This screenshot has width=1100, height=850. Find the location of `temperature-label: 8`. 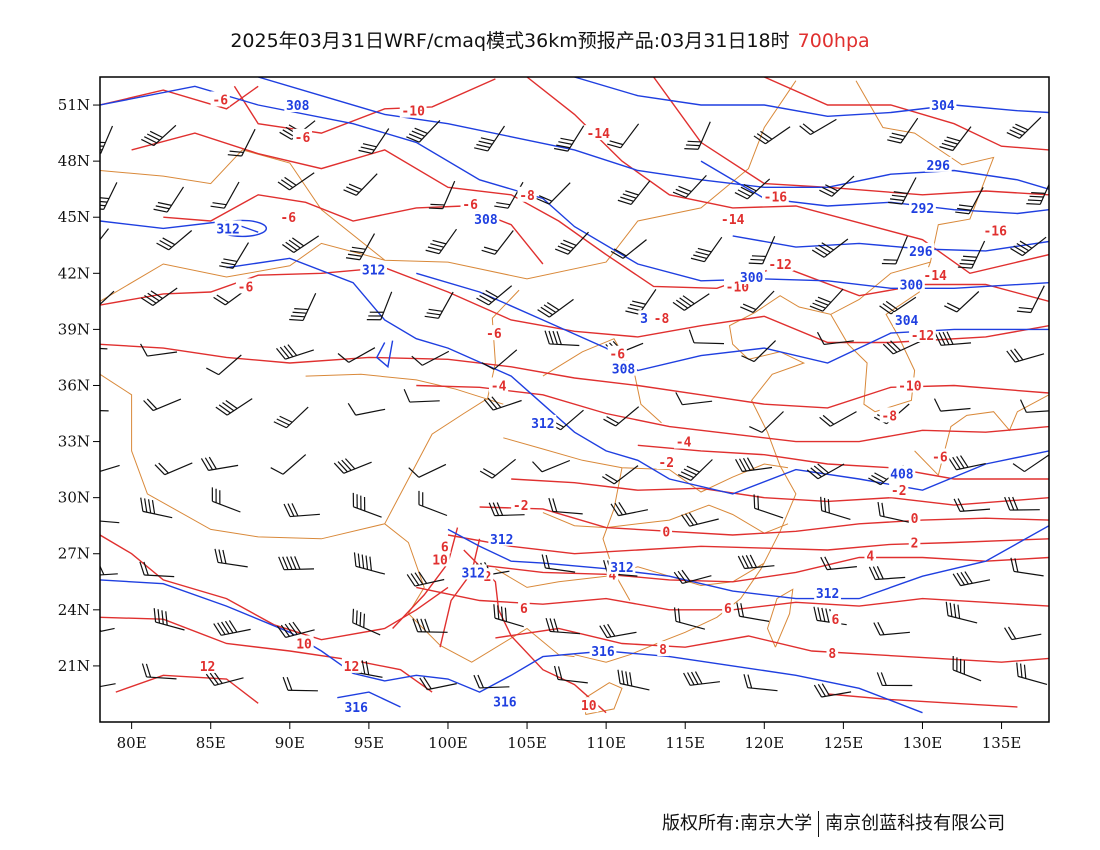

temperature-label: 8 is located at coordinates (832, 654).